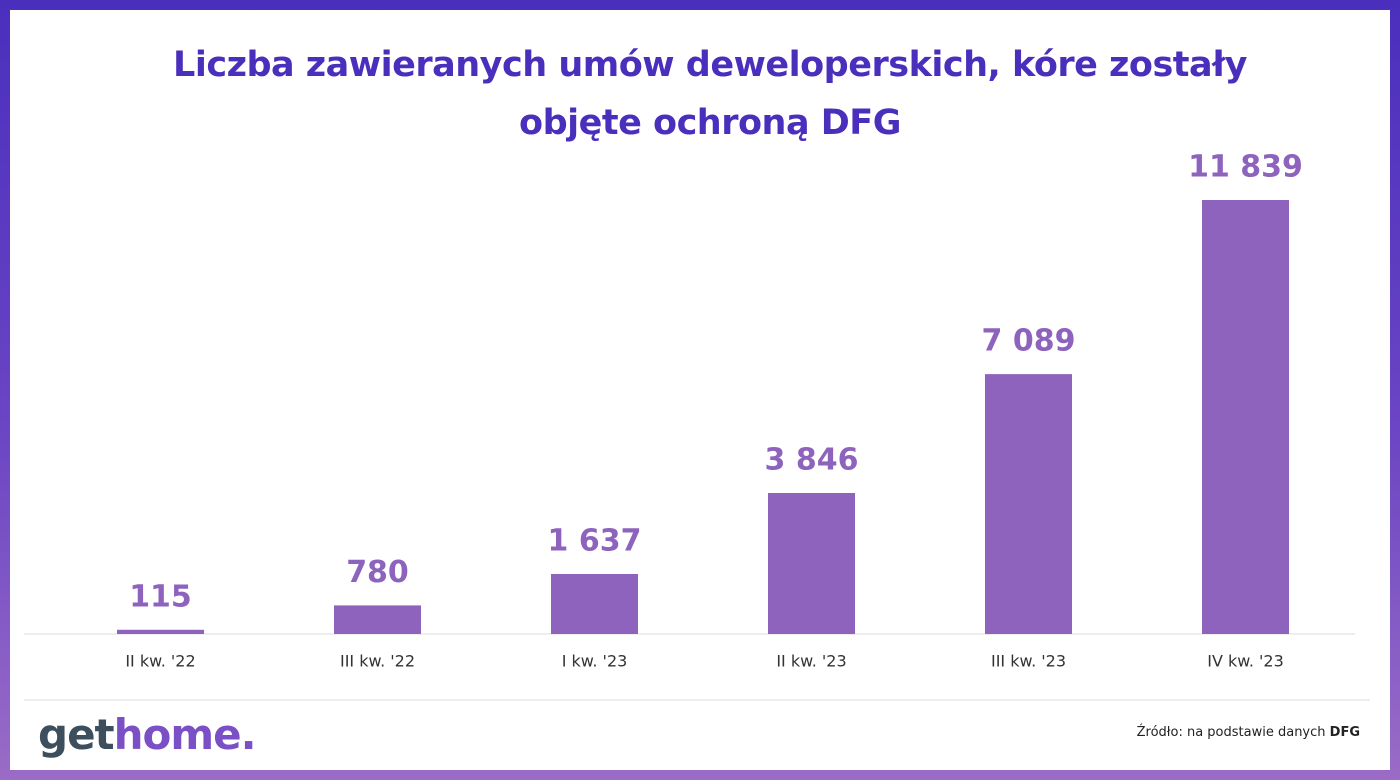 The height and width of the screenshot is (780, 1400). I want to click on x-tick-label: III kw. '23, so click(1028, 661).